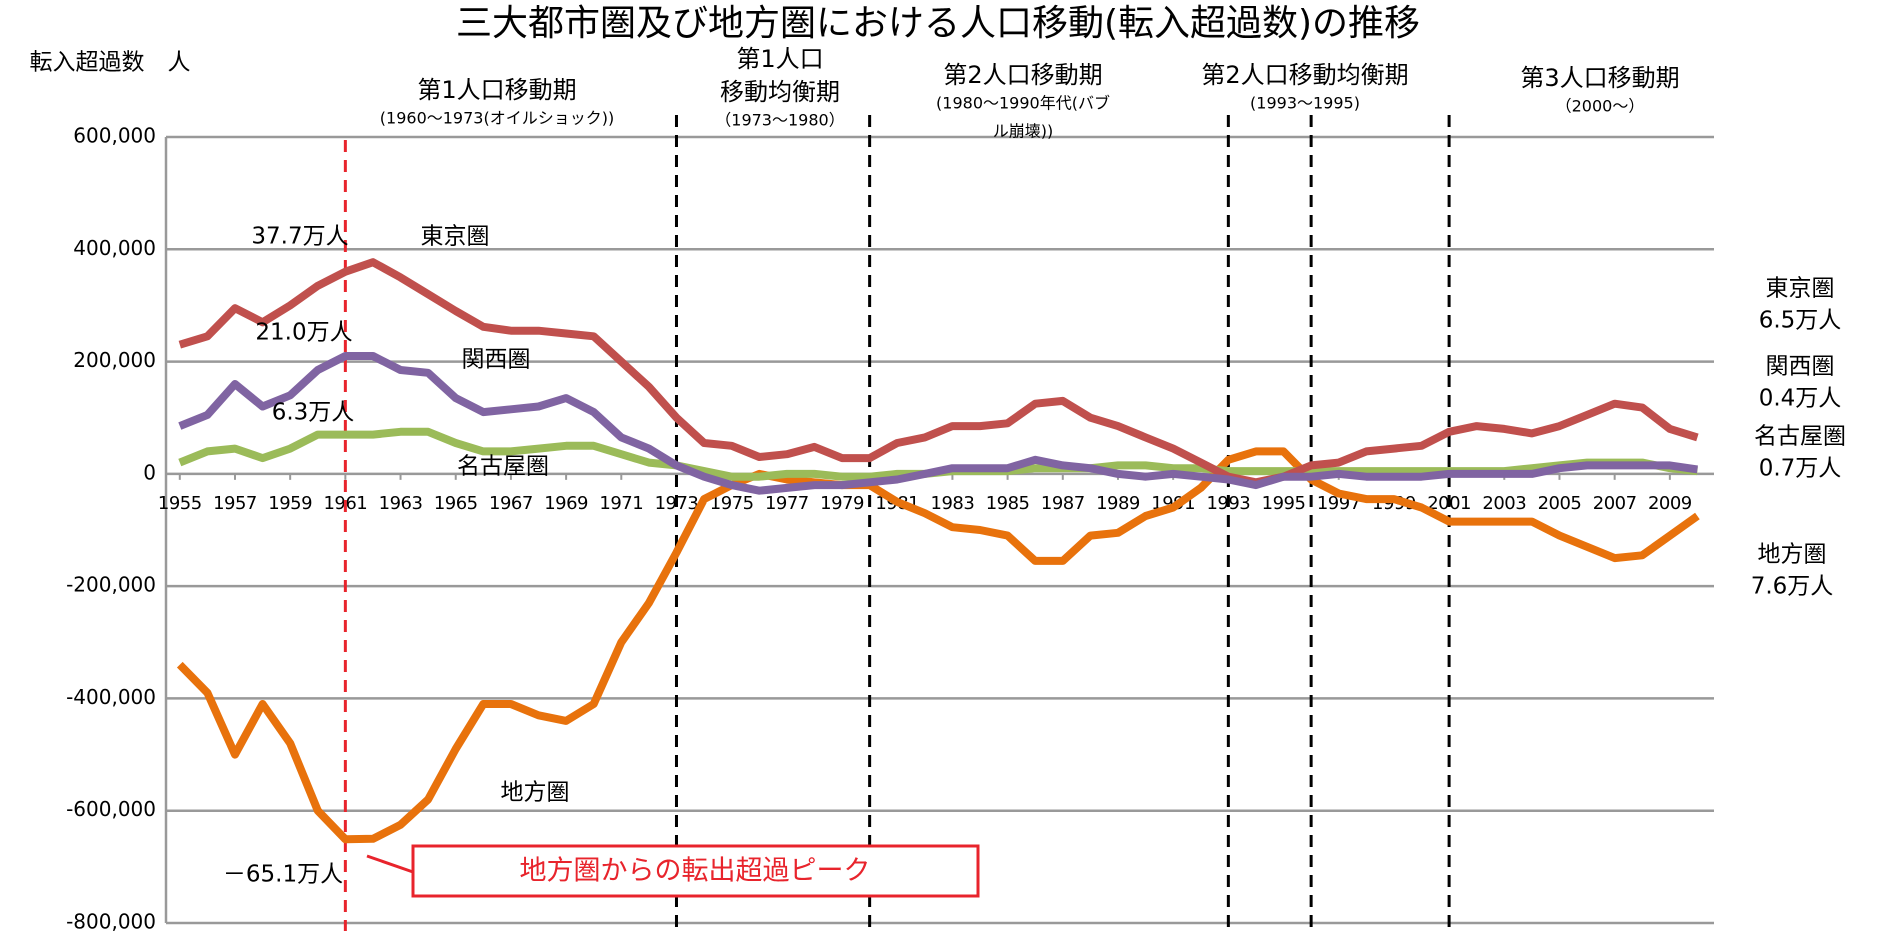 The width and height of the screenshot is (1877, 931). What do you see at coordinates (1560, 503) in the screenshot?
I see `x-tick-label: 2005` at bounding box center [1560, 503].